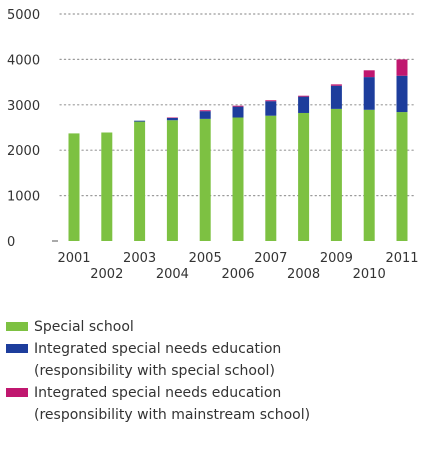  What do you see at coordinates (17, 392) in the screenshot?
I see `legend-swatch-magenta` at bounding box center [17, 392].